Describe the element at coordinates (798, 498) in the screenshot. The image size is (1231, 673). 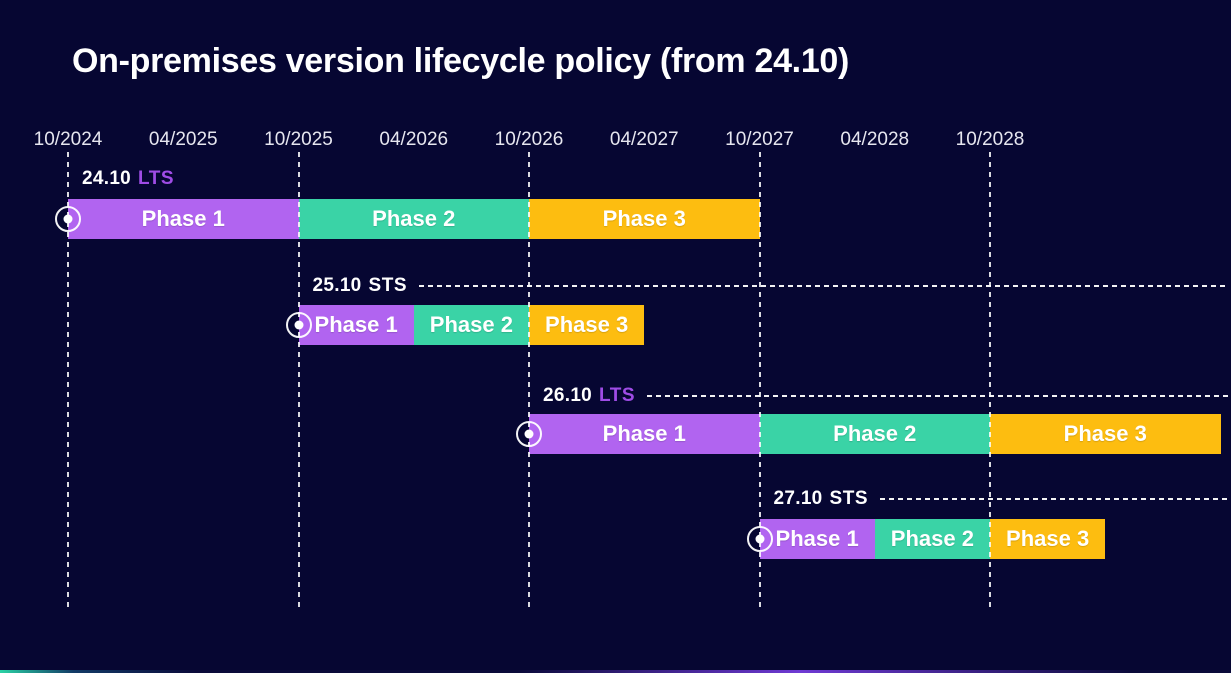
I see `version-text: 27.10` at that location.